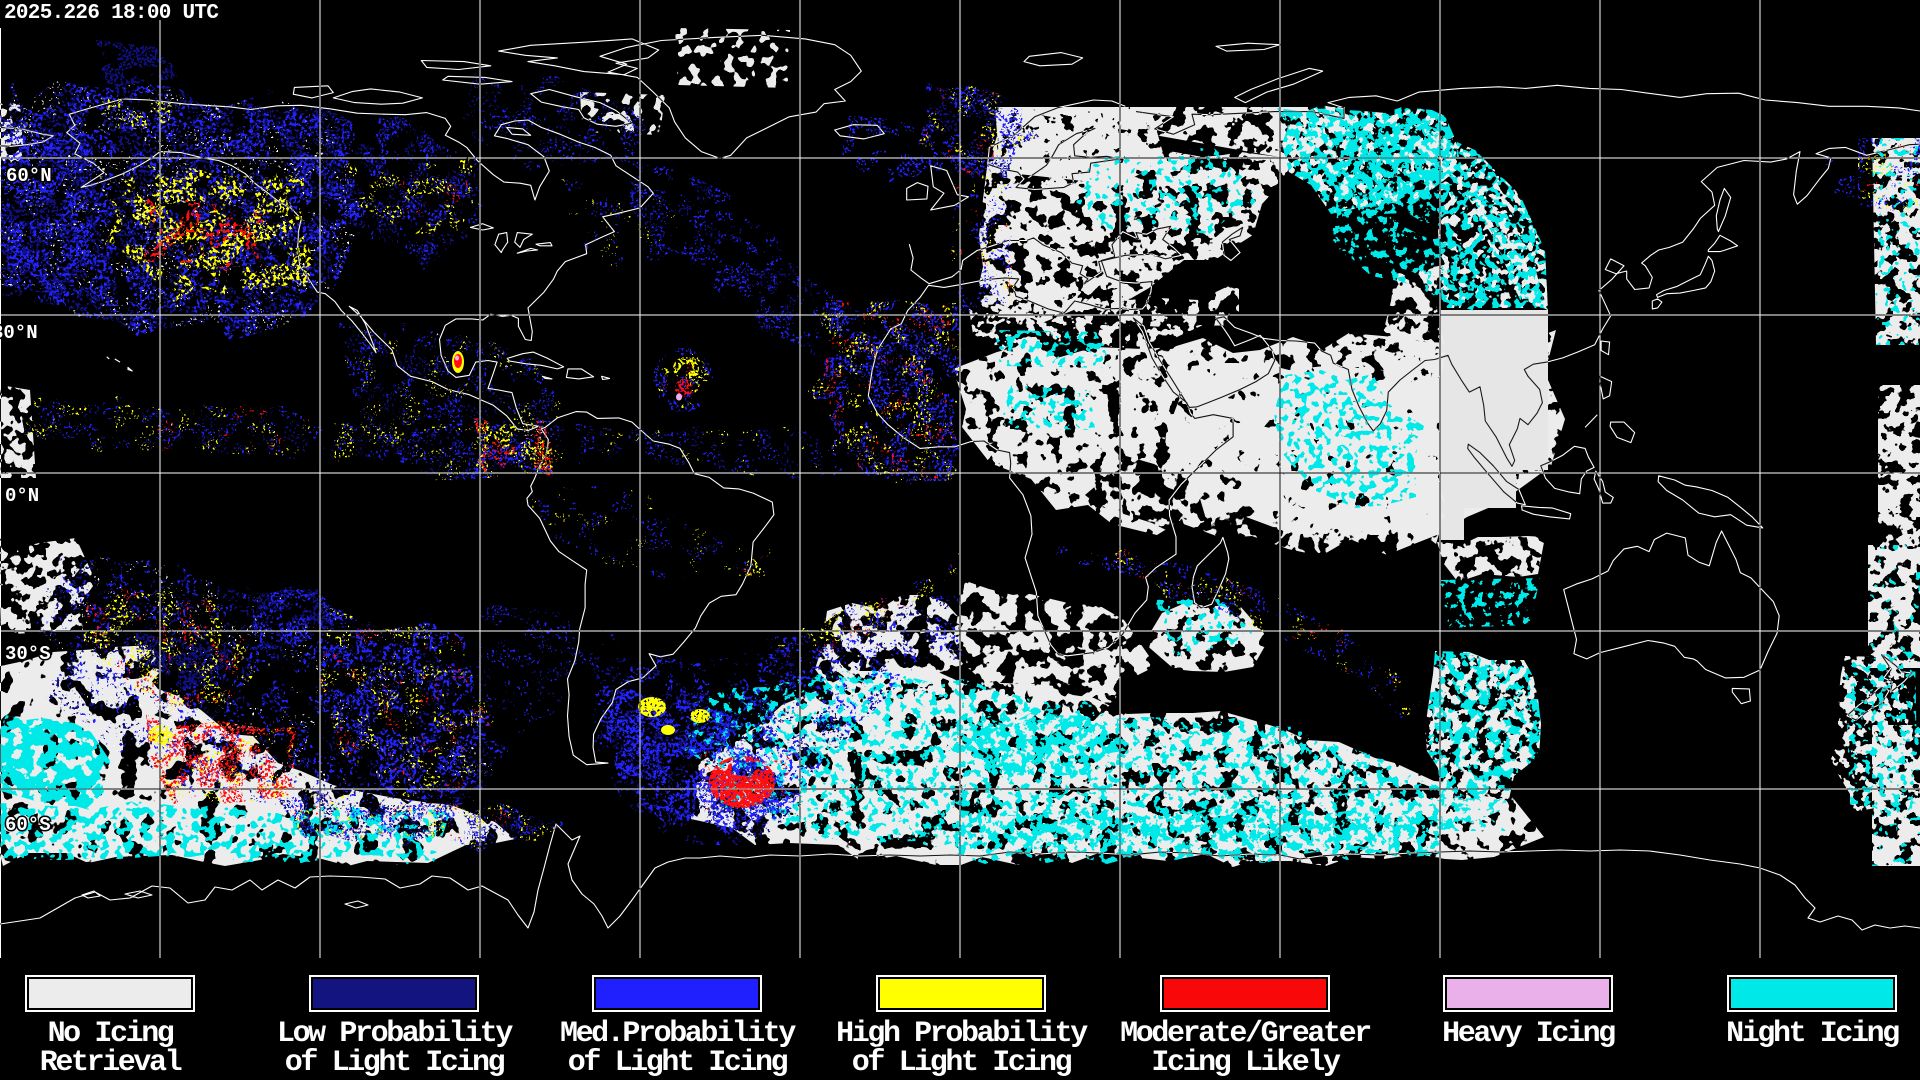 The image size is (1920, 1080). What do you see at coordinates (678, 1034) in the screenshot?
I see `svg-text: Med.Probability` at bounding box center [678, 1034].